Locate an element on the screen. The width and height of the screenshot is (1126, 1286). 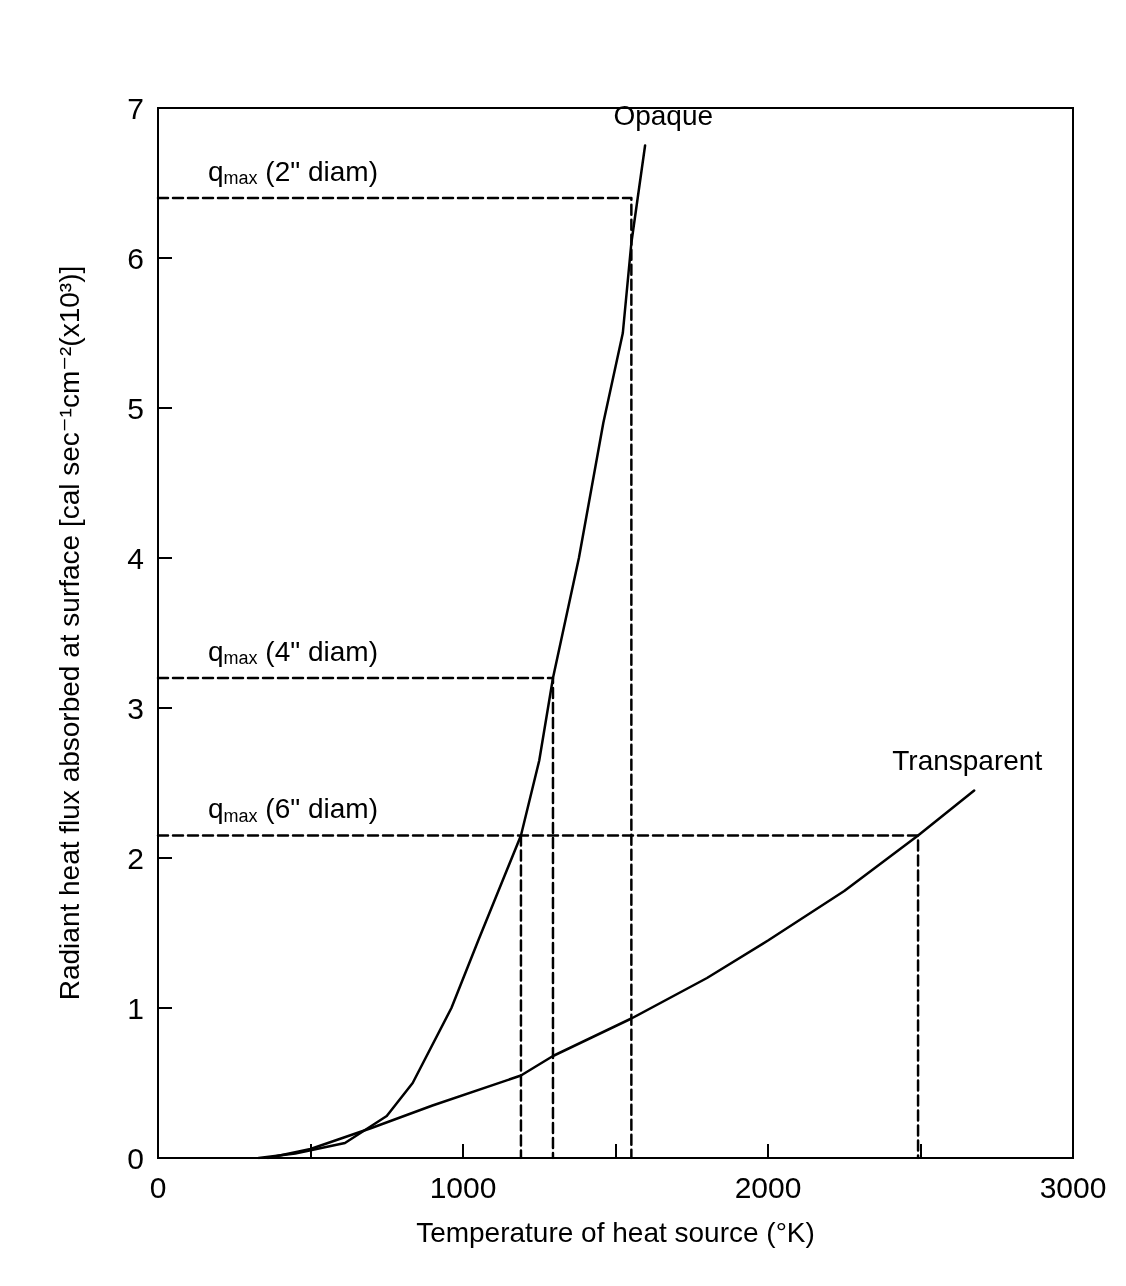
x-axis-title: Temperature of heat source (°K) is located at coordinates (615, 1232).